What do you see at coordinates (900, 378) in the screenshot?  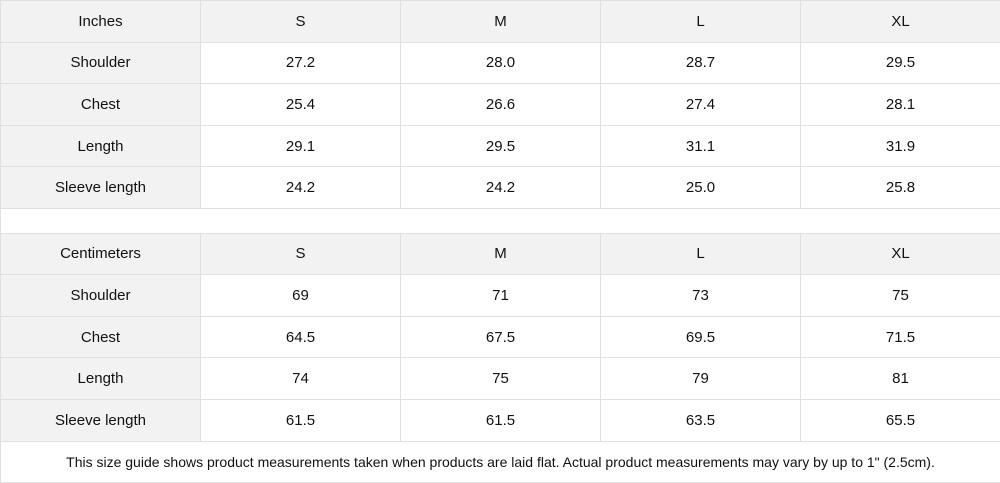 I see `measurement-value: 81` at bounding box center [900, 378].